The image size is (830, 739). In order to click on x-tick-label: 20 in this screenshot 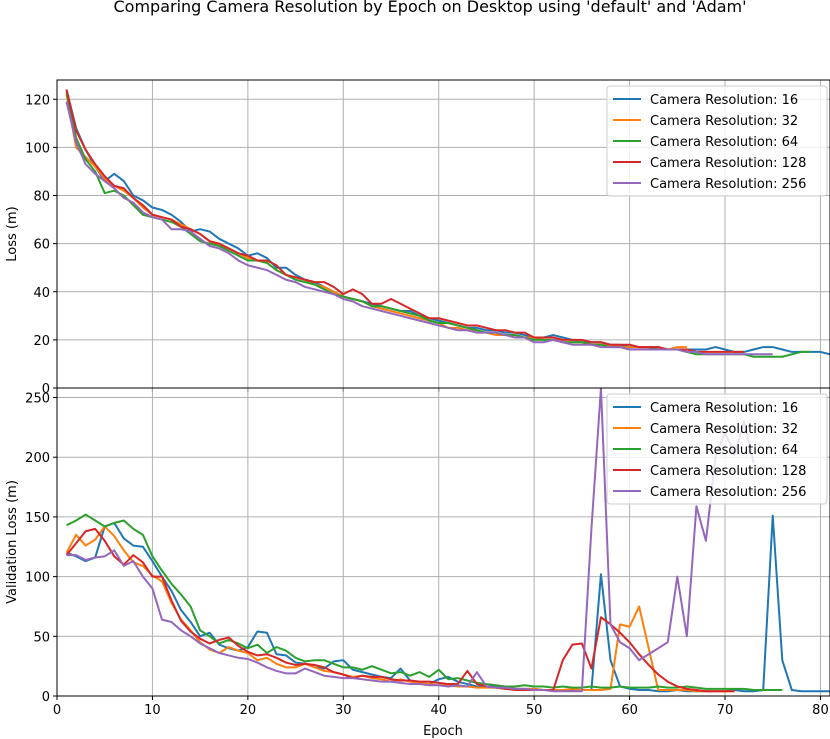, I will do `click(248, 710)`.